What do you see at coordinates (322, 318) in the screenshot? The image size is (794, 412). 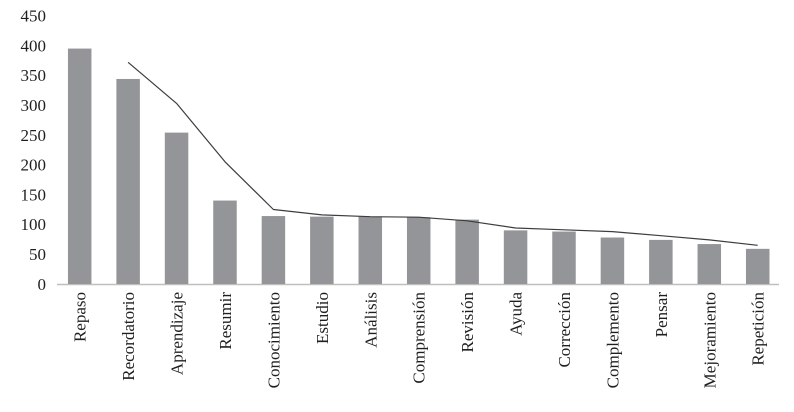 I see `x-category-label: Estudio` at bounding box center [322, 318].